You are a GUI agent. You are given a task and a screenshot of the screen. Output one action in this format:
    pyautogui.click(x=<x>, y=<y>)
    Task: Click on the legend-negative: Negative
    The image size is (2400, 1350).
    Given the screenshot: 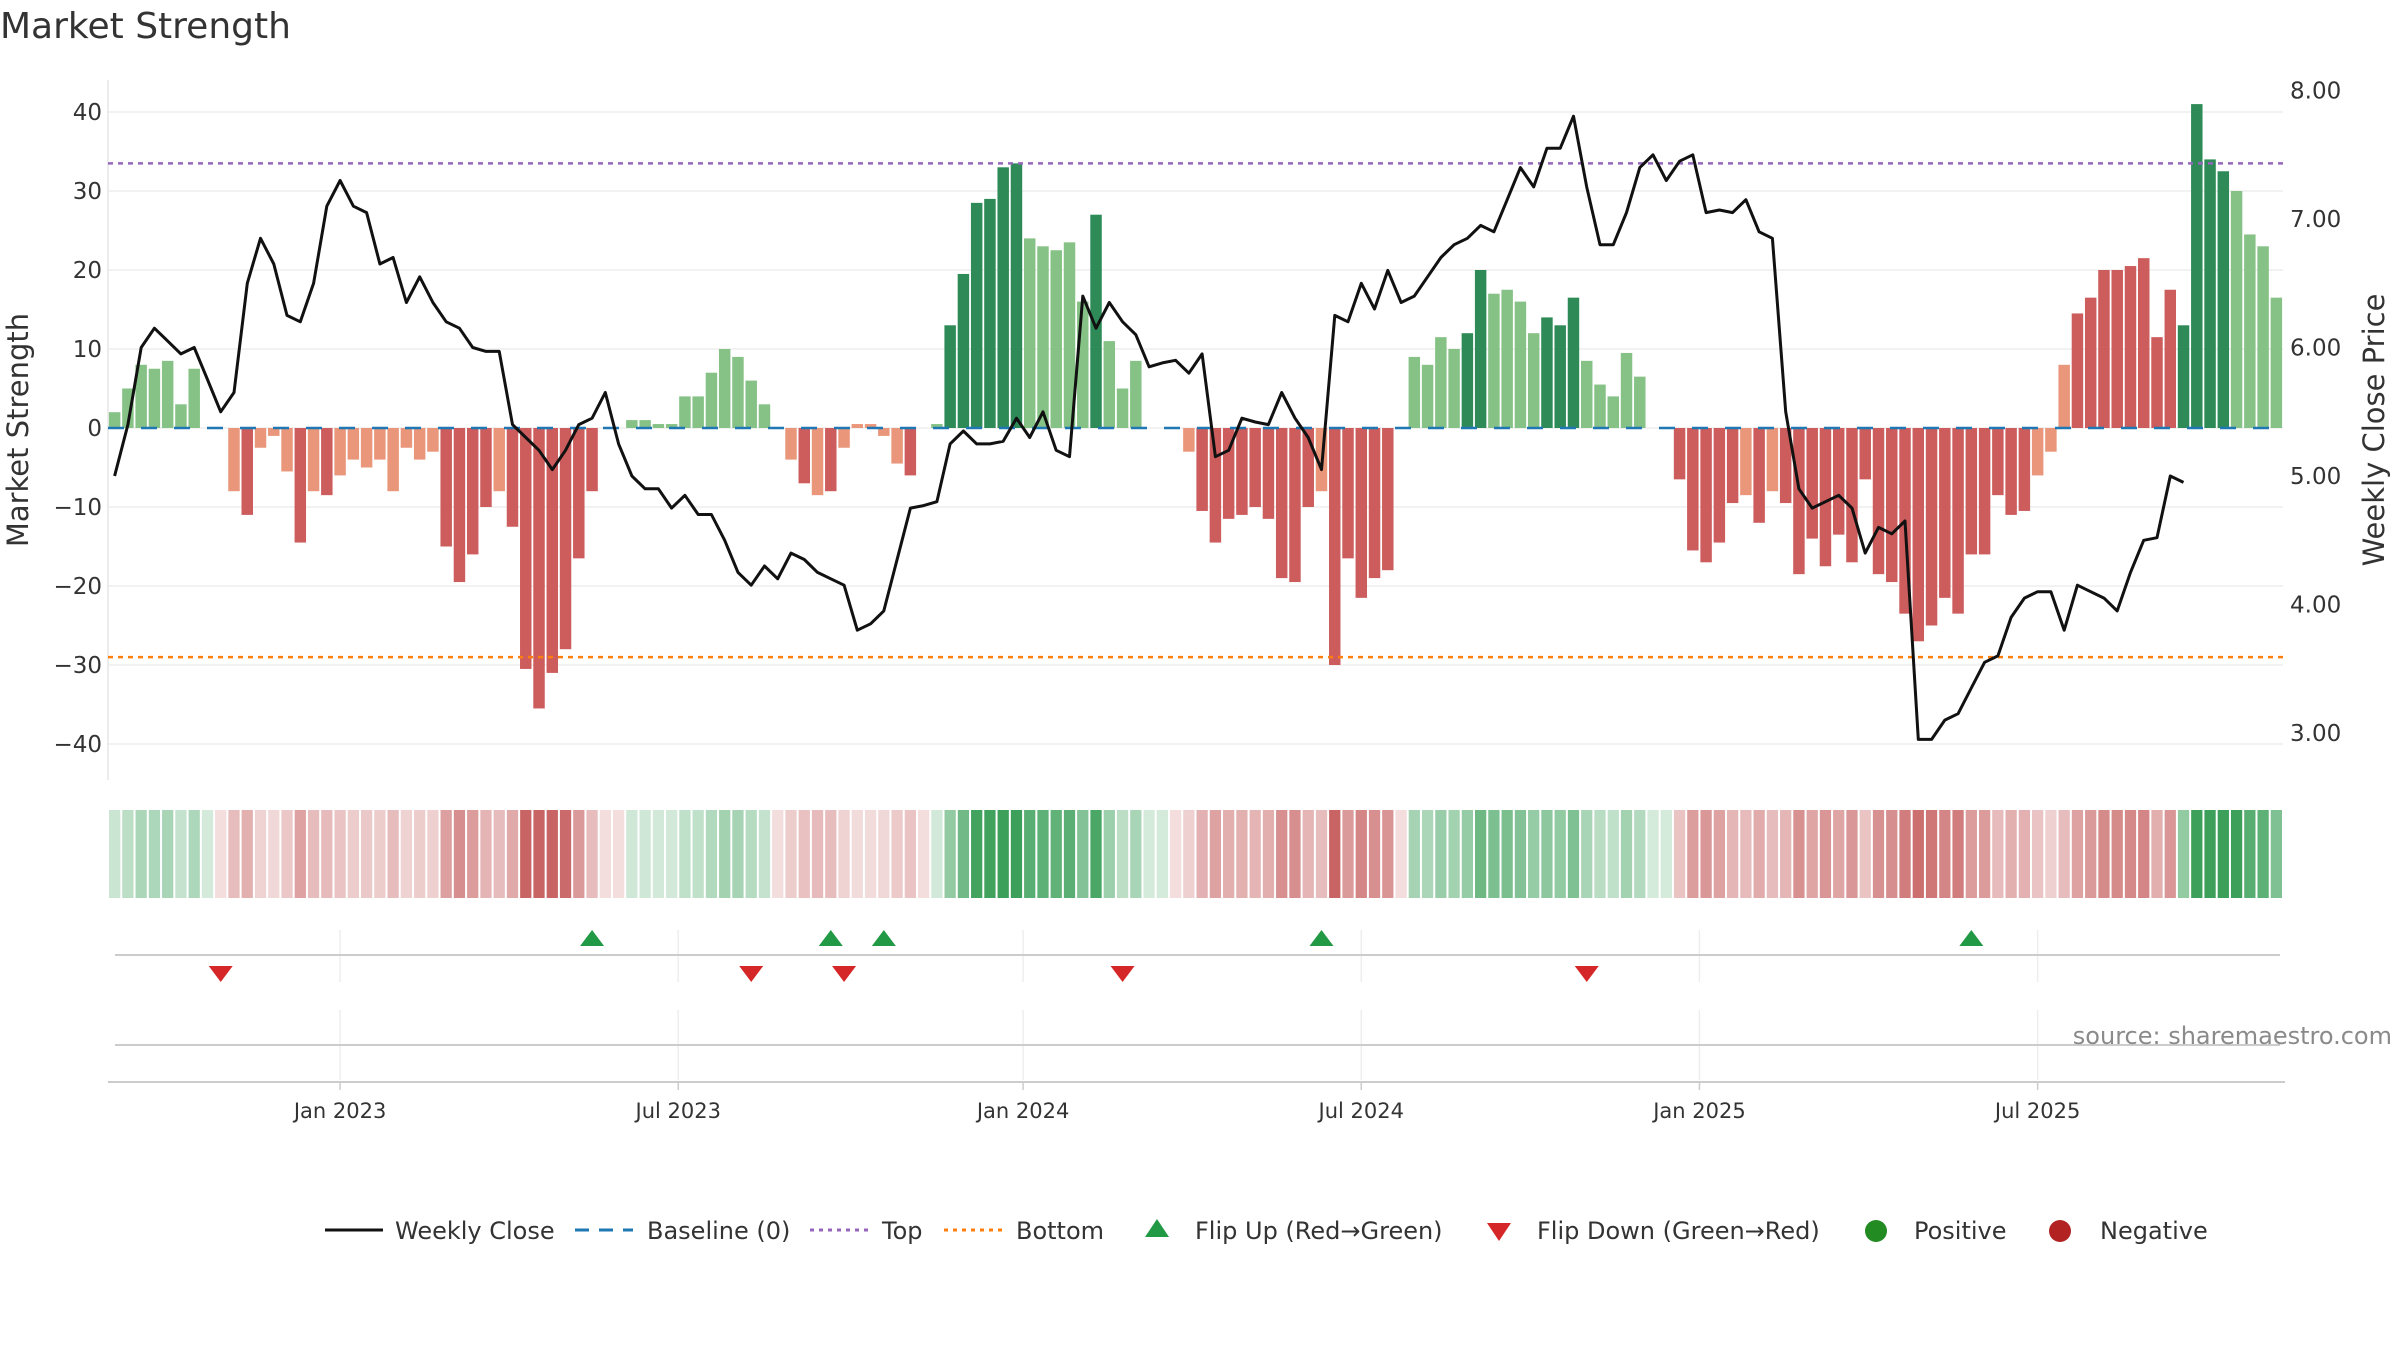 What is the action you would take?
    pyautogui.click(x=2128, y=1231)
    